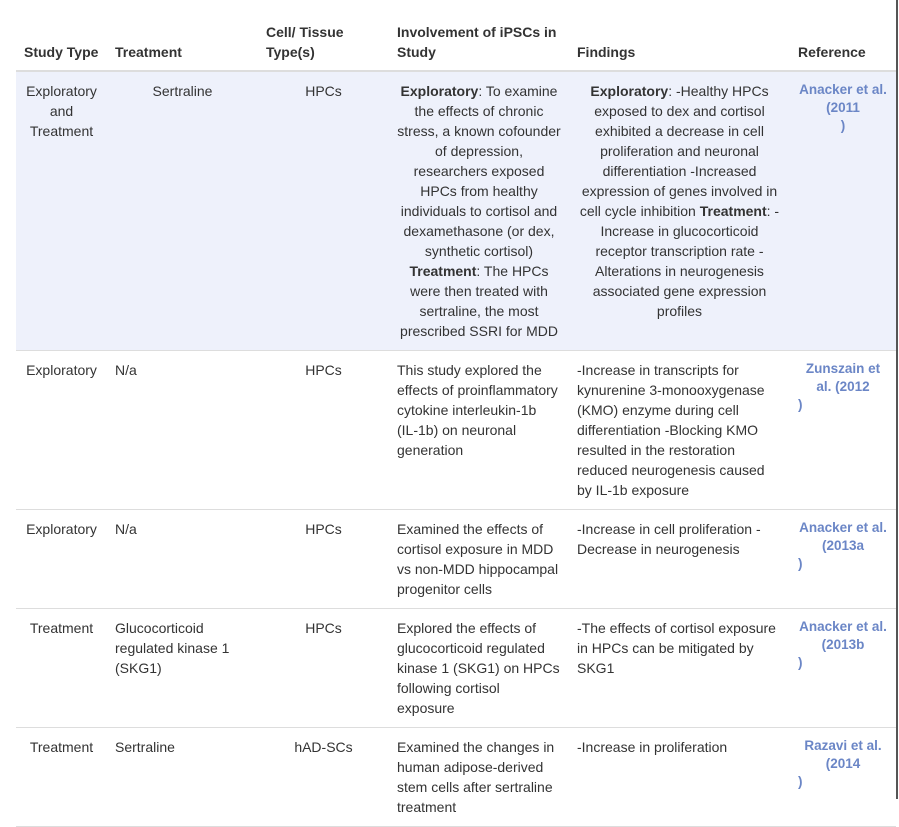 This screenshot has width=899, height=827. Describe the element at coordinates (323, 777) in the screenshot. I see `cell-type-cell: hAD-SCs` at that location.